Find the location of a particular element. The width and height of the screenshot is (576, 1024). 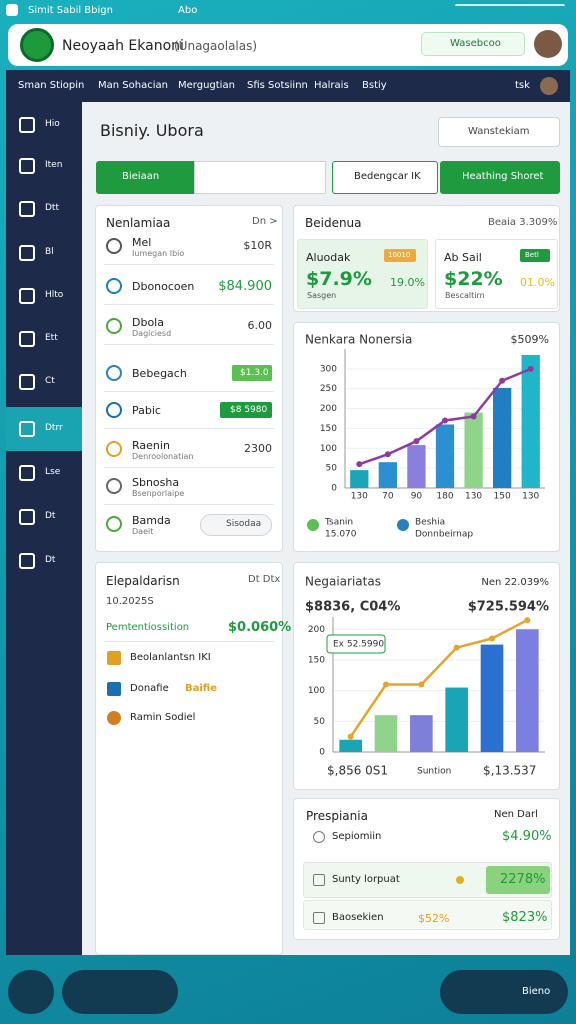

summary-label: Baosekien is located at coordinates (358, 917).